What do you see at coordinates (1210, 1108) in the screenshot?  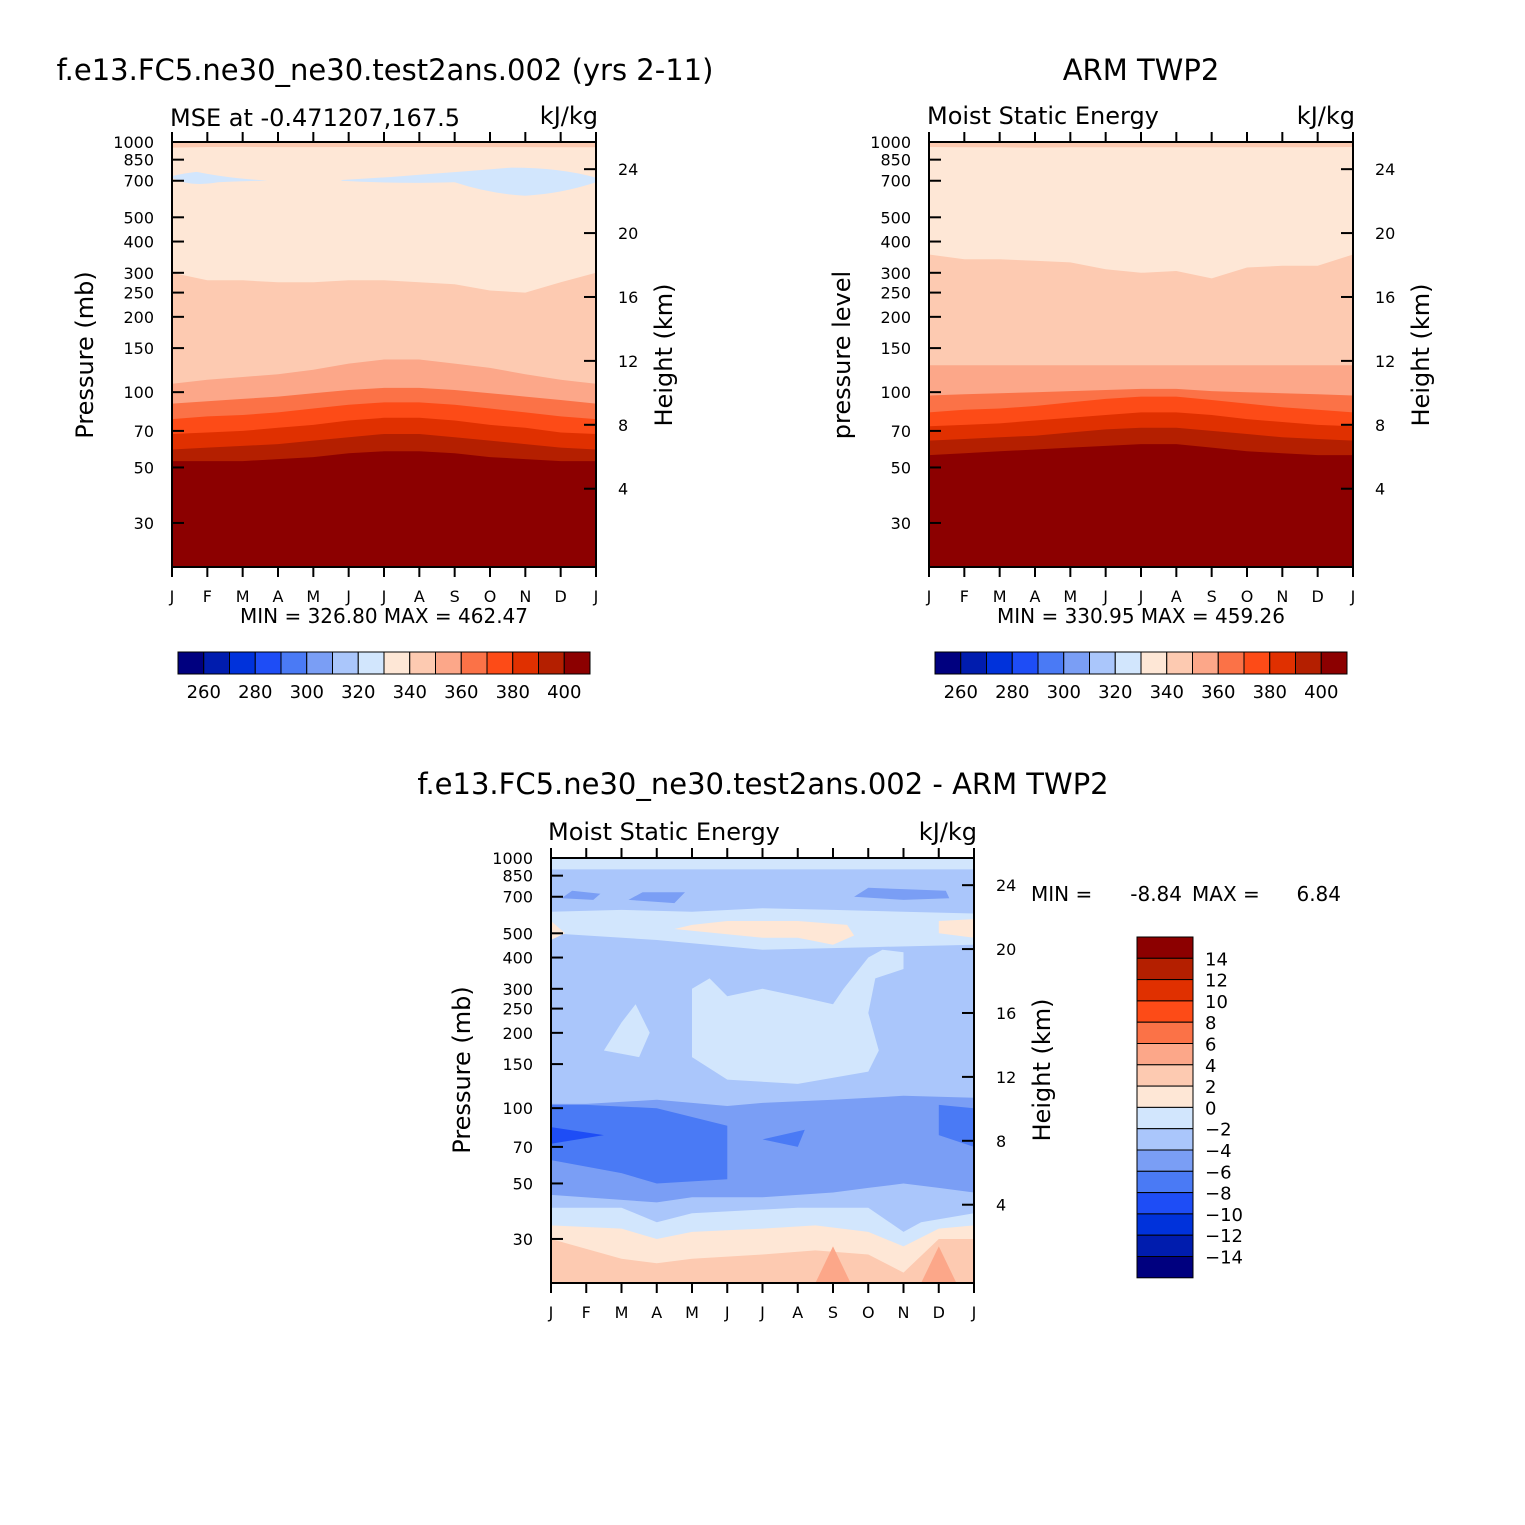 I see `colorbar-label: 0` at bounding box center [1210, 1108].